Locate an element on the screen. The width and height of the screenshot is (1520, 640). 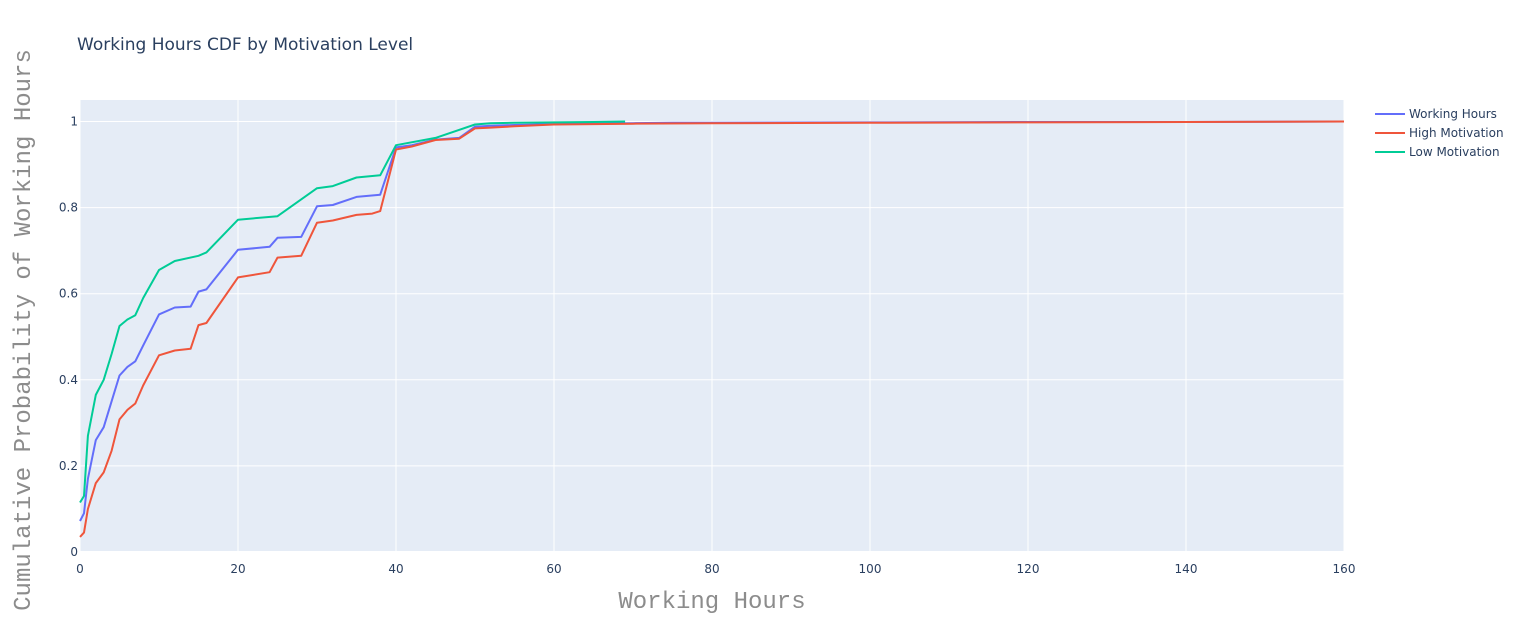
x-axis-ticks: 0 20 40 60 80 100 120 140 160 is located at coordinates (715, 569).